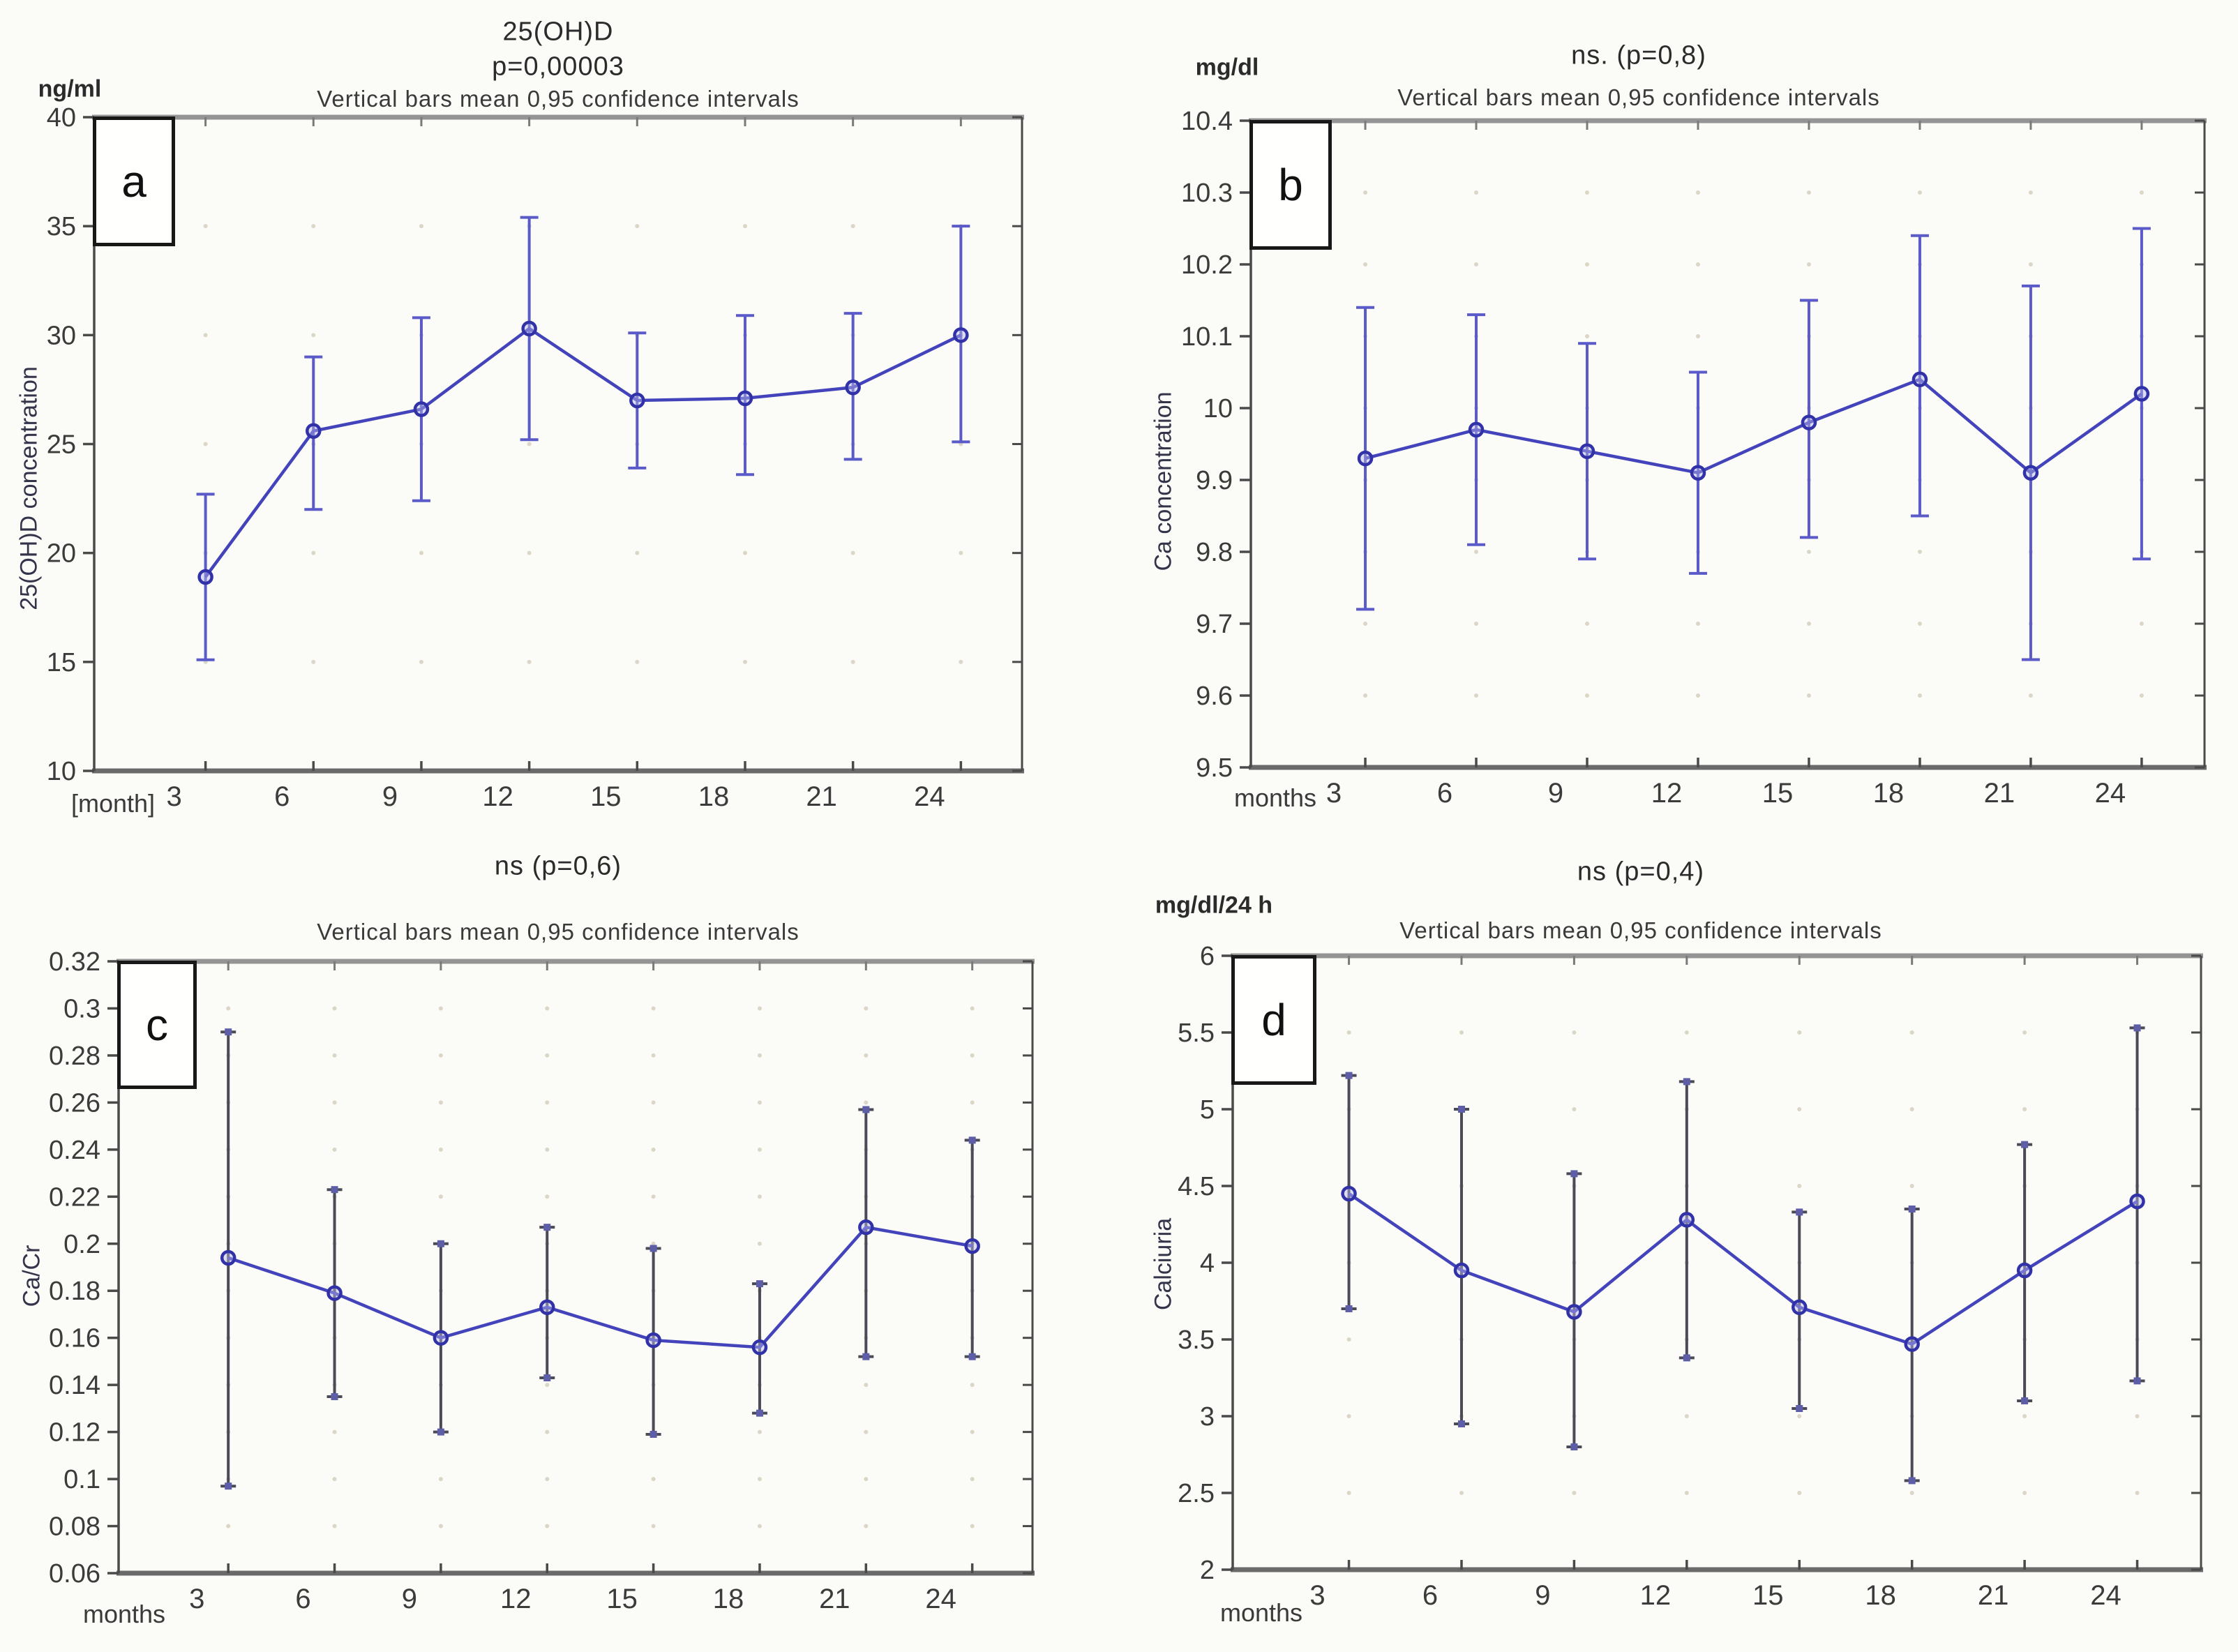 The width and height of the screenshot is (2238, 1652). Describe the element at coordinates (74, 1338) in the screenshot. I see `y-tick-label: 0.16` at that location.